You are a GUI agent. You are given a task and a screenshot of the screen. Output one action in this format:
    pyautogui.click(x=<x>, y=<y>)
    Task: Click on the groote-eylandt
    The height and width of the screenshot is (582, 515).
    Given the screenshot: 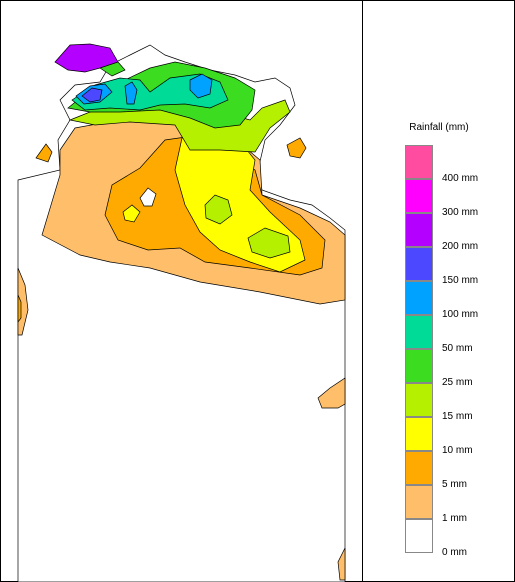 What is the action you would take?
    pyautogui.click(x=296, y=148)
    